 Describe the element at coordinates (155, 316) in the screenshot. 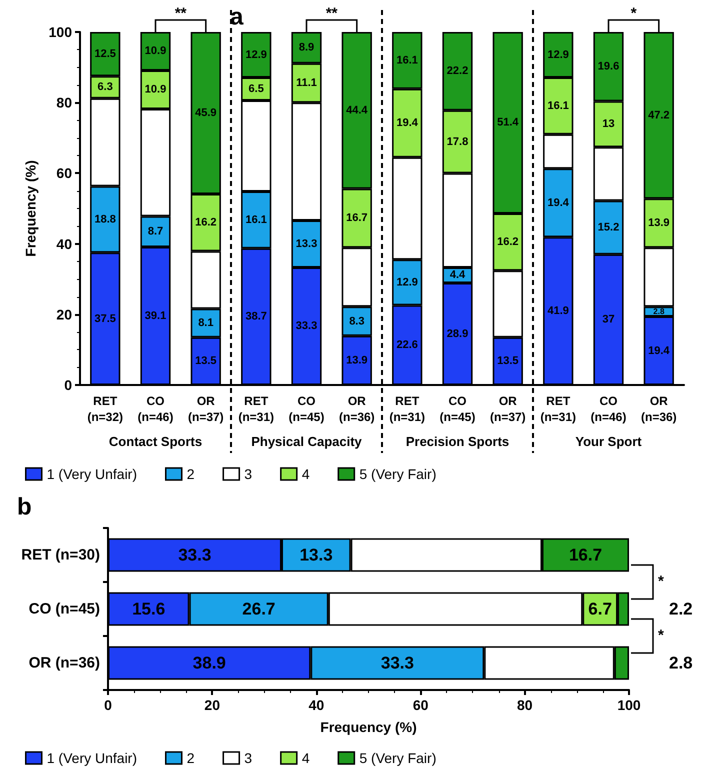

I see `data-label: 39.1` at that location.